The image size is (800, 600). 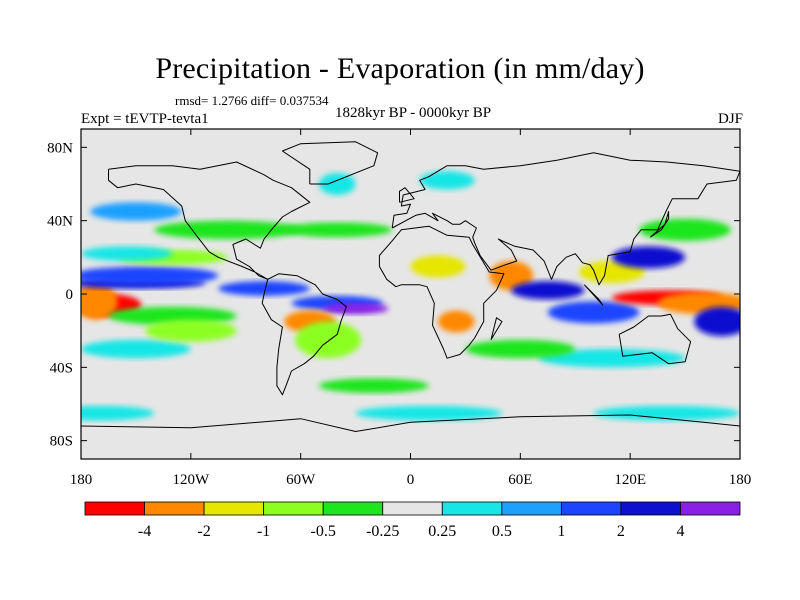 What do you see at coordinates (191, 480) in the screenshot?
I see `x-tick-label: 120W` at bounding box center [191, 480].